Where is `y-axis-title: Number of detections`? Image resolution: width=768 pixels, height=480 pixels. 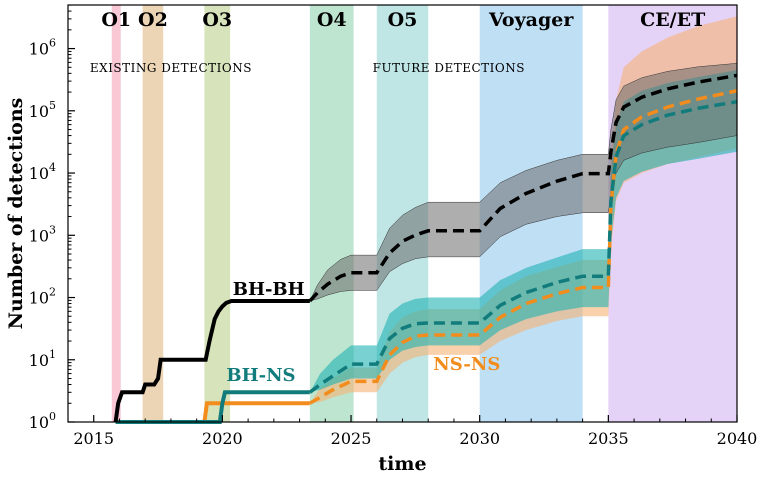
y-axis-title: Number of detections is located at coordinates (16, 214).